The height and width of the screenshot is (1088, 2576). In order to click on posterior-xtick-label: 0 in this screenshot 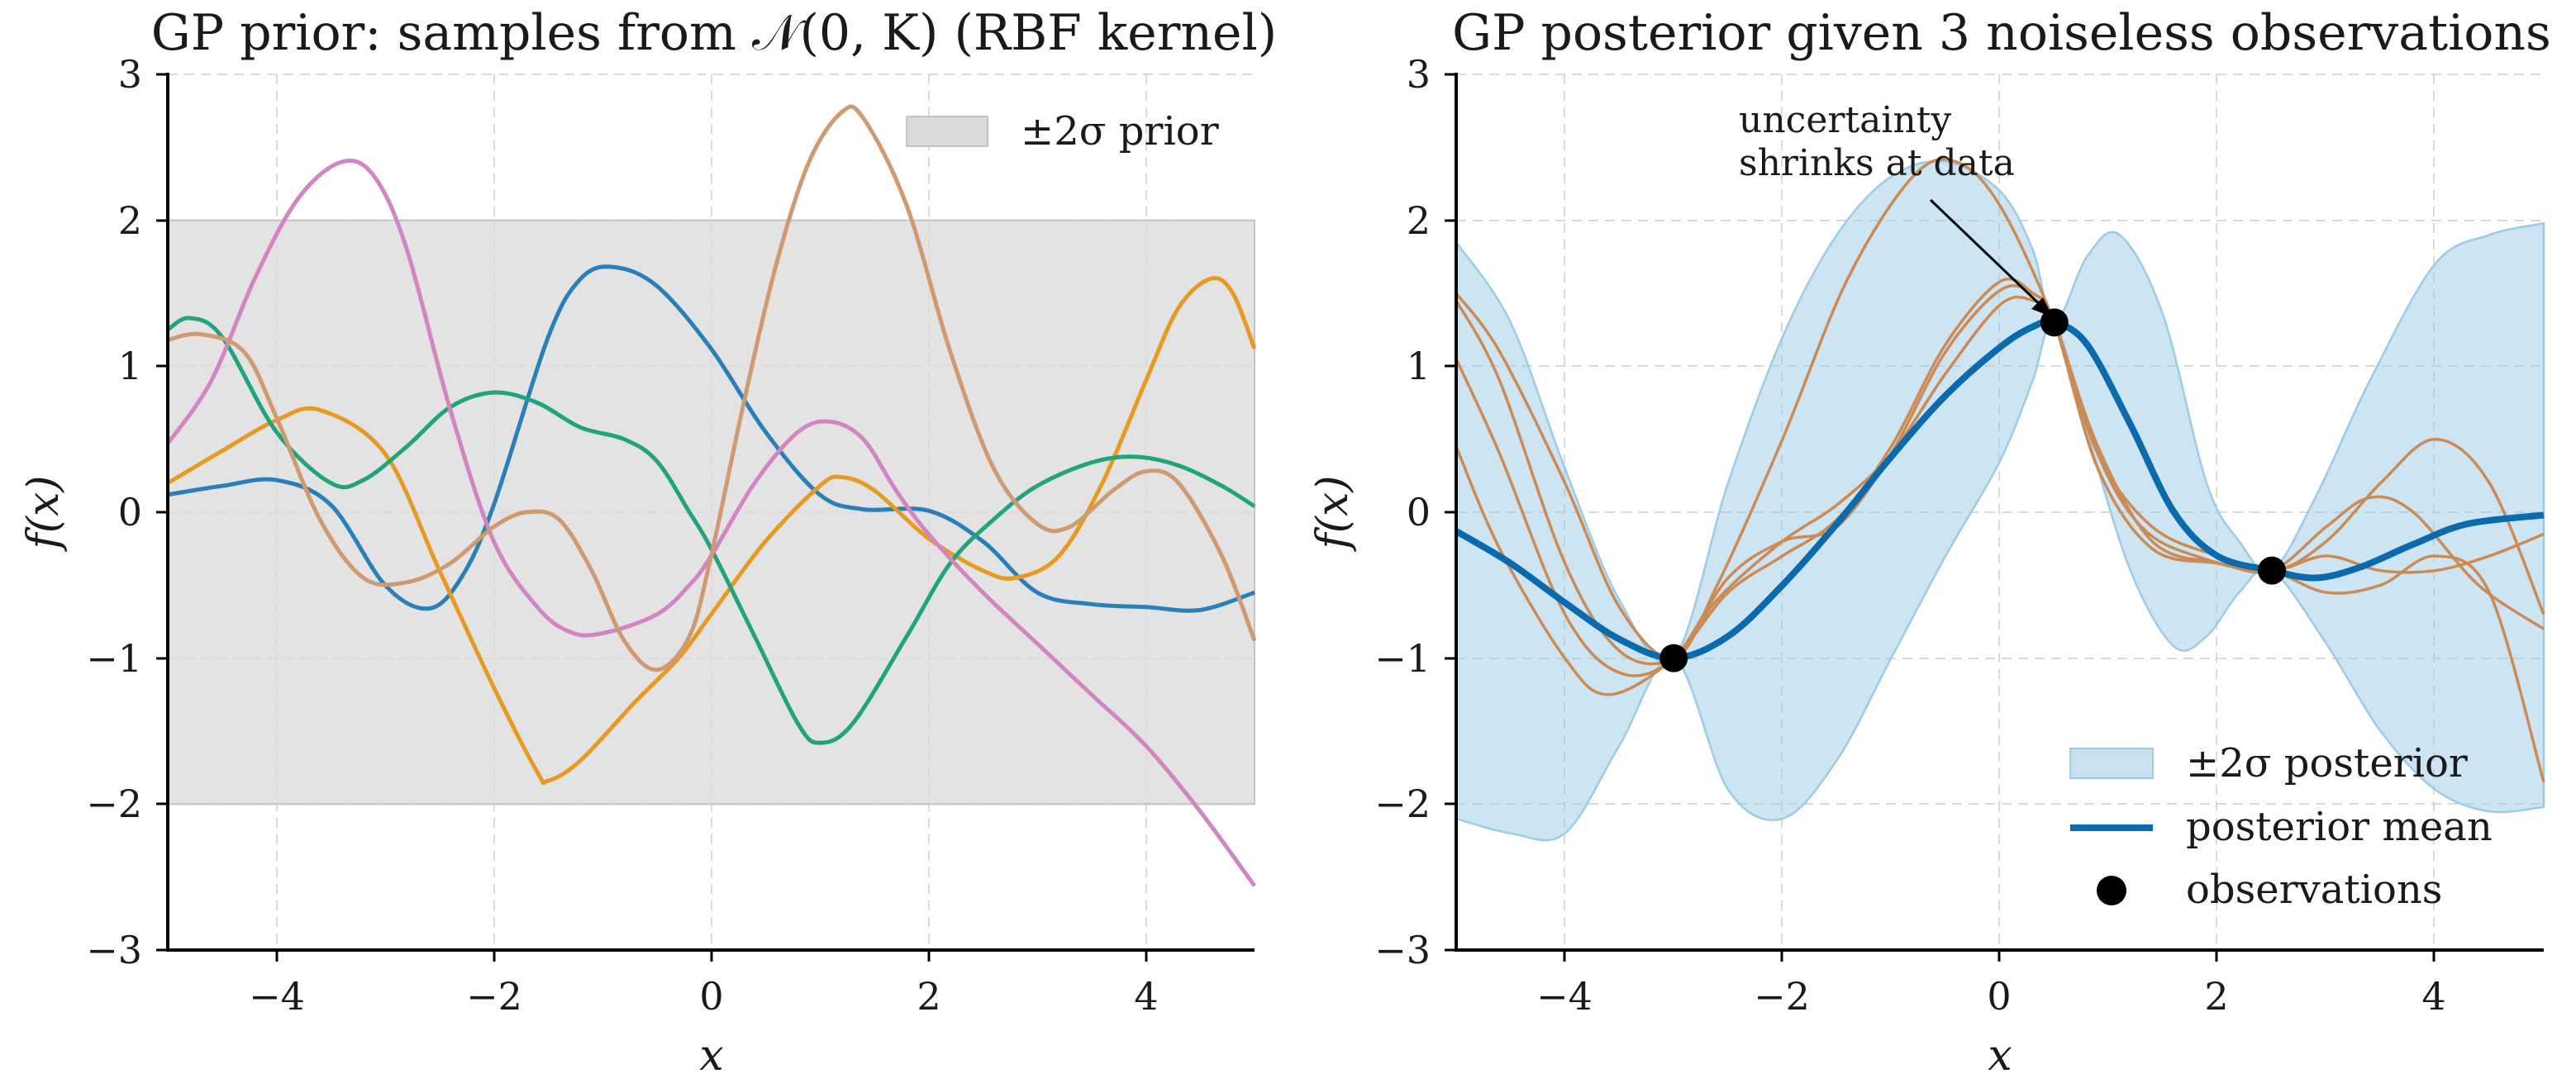, I will do `click(1999, 996)`.